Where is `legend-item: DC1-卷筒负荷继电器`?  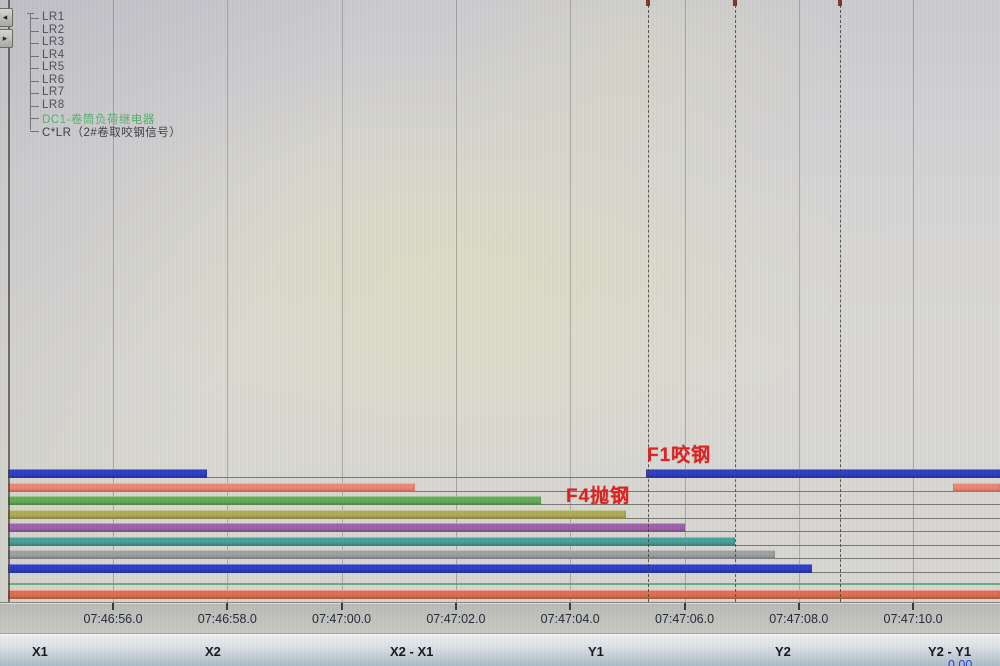 legend-item: DC1-卷筒负荷继电器 is located at coordinates (98, 120).